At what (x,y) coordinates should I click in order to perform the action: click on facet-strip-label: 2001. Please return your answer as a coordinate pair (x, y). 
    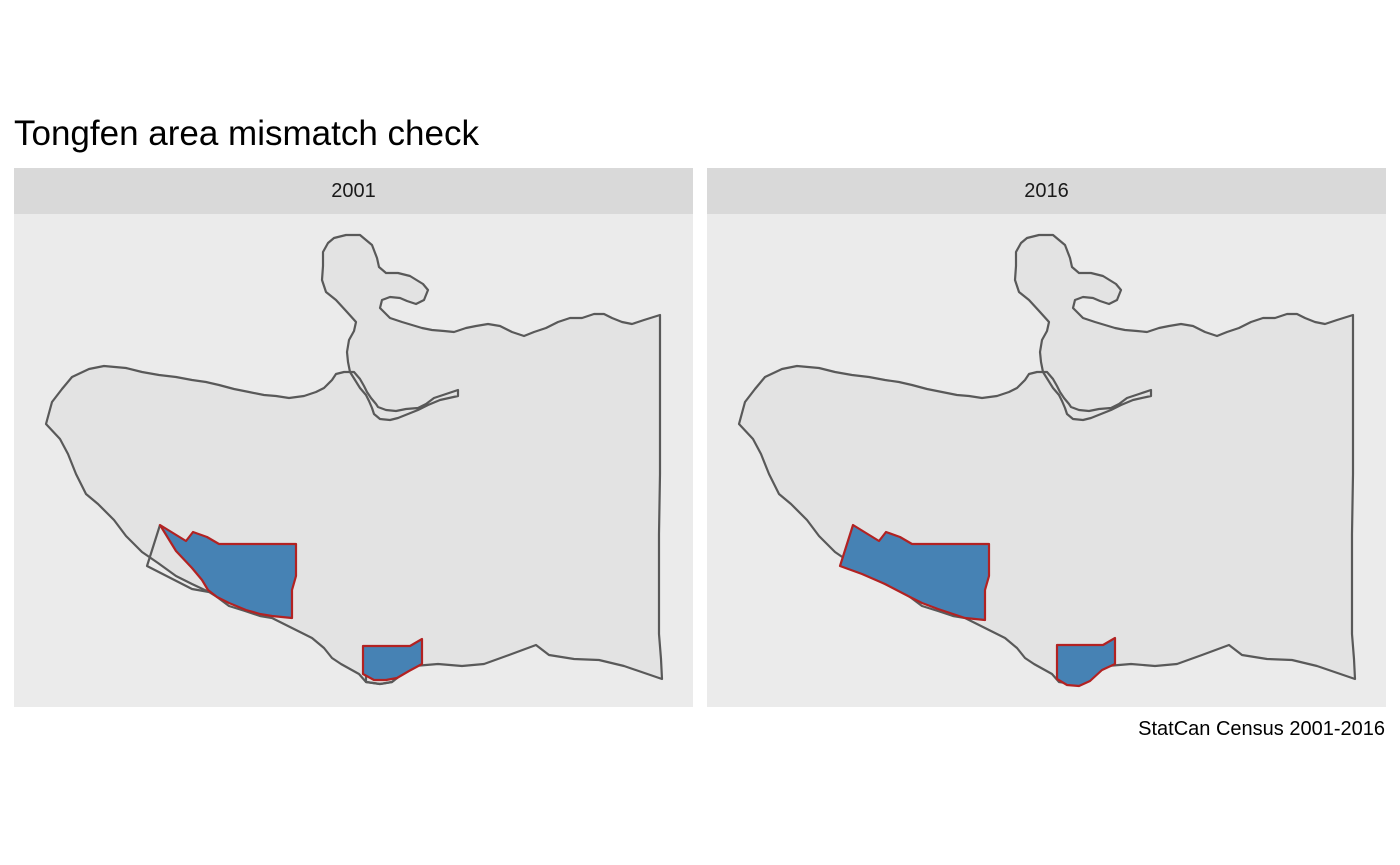
    Looking at the image, I should click on (353, 191).